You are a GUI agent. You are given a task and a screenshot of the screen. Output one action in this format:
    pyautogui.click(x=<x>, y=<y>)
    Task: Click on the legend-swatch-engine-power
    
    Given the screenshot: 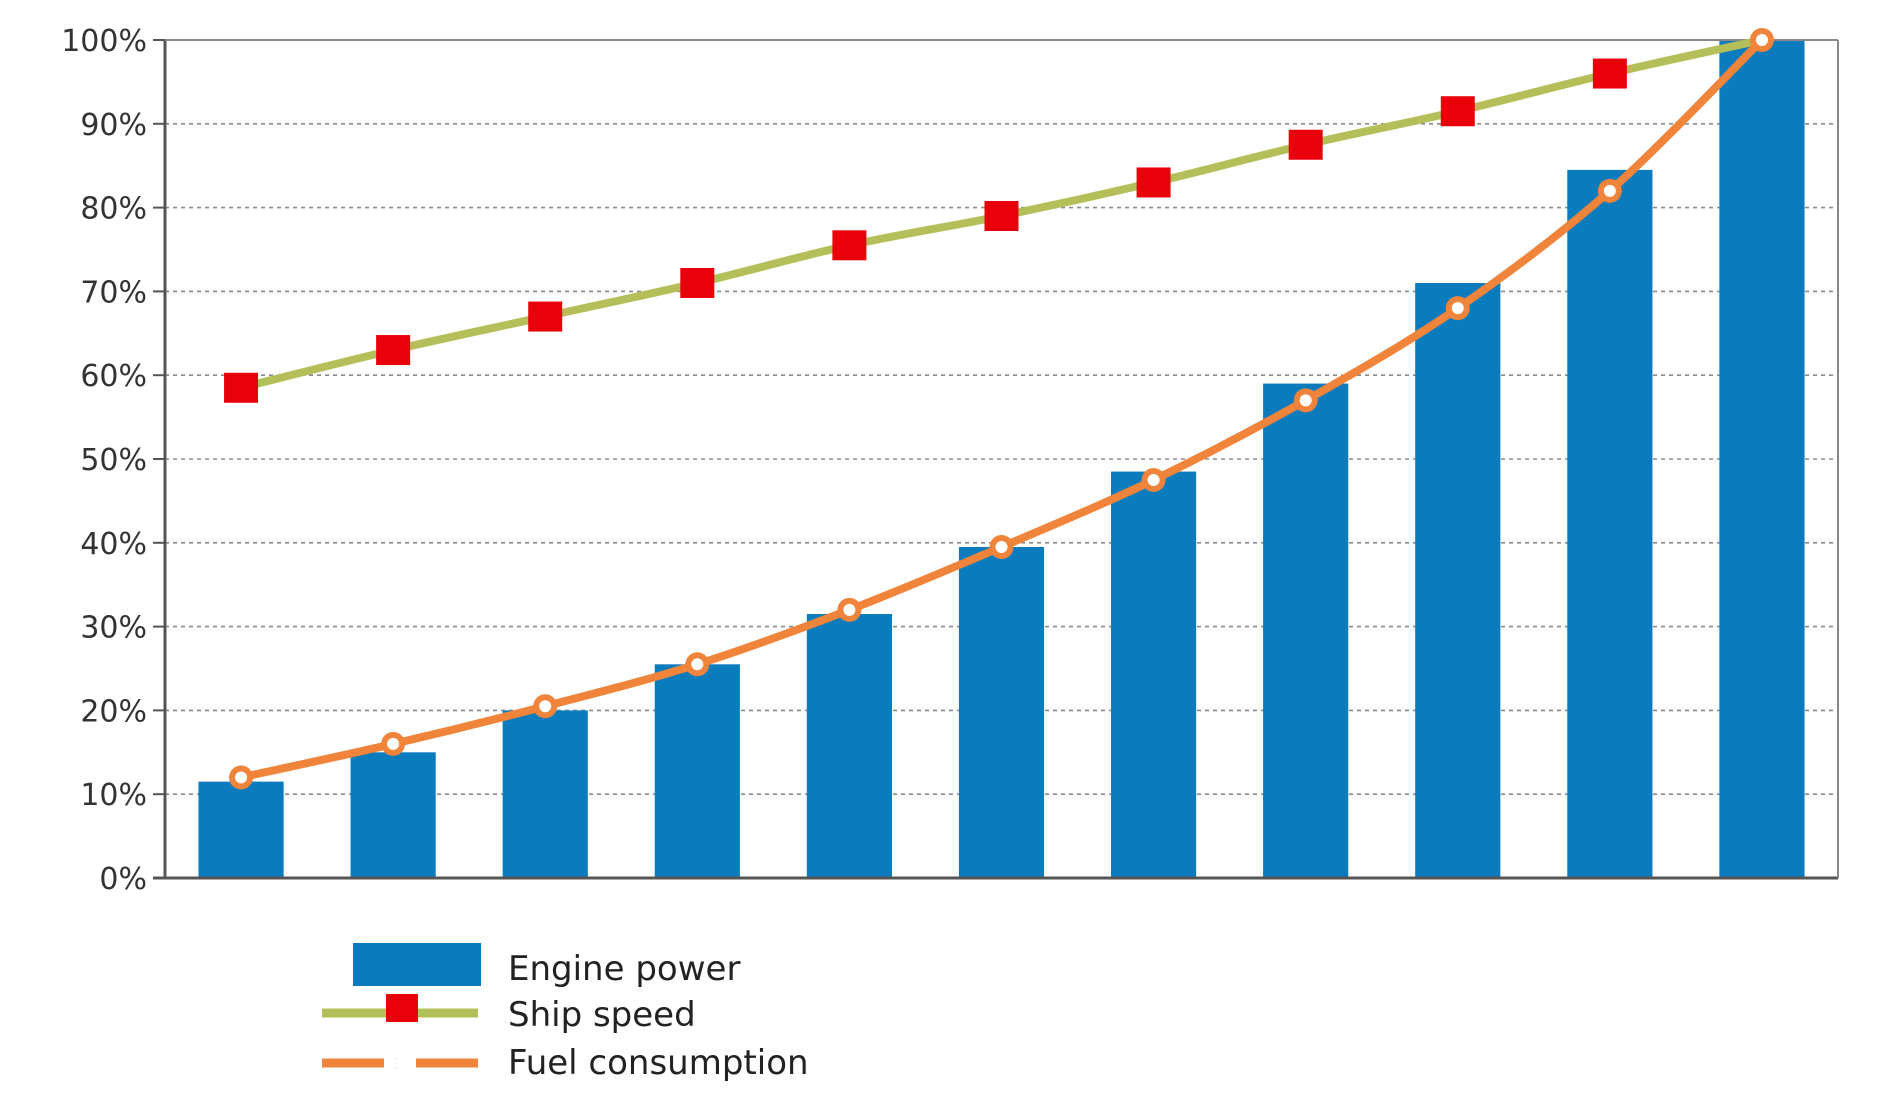 What is the action you would take?
    pyautogui.click(x=417, y=964)
    